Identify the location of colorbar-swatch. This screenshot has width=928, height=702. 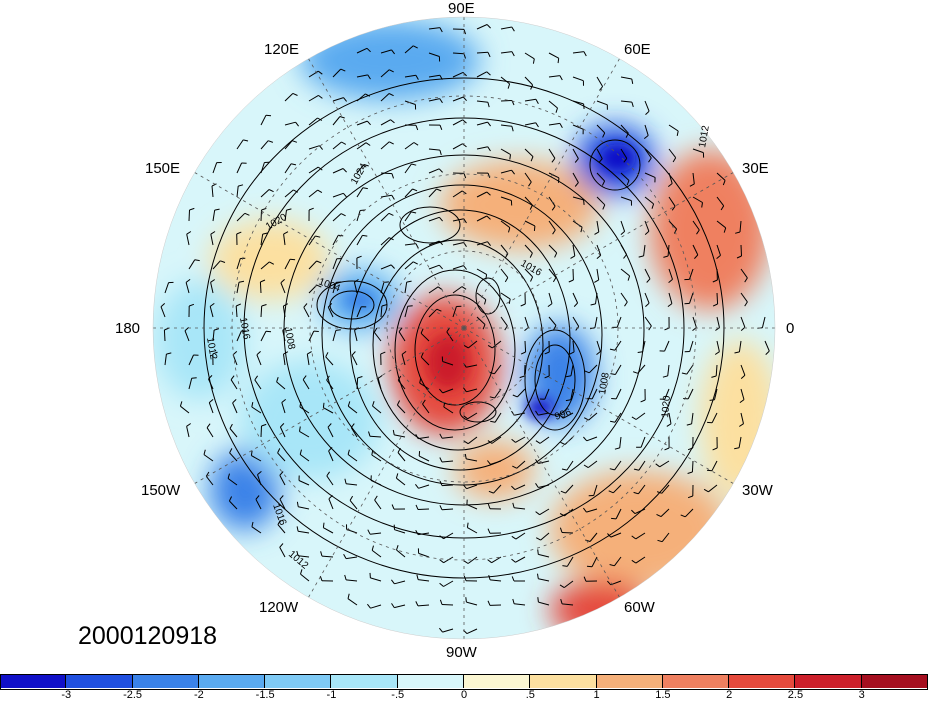
(99, 681).